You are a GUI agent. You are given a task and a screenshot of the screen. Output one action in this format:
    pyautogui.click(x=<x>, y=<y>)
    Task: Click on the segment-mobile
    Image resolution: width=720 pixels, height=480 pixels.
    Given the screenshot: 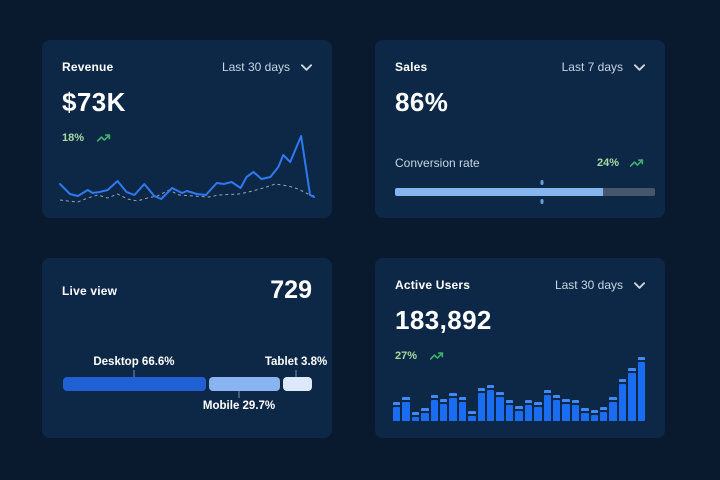 What is the action you would take?
    pyautogui.click(x=244, y=384)
    